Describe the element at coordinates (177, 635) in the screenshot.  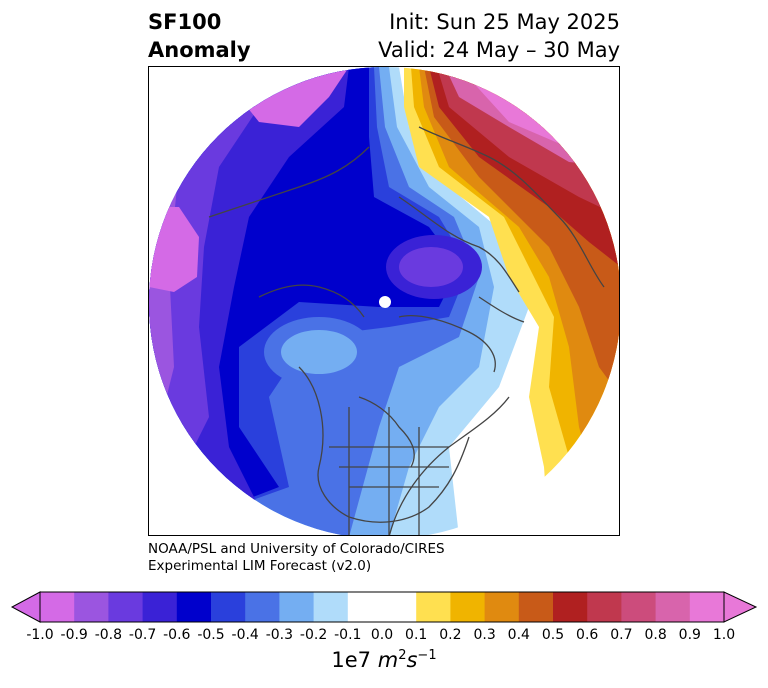
I see `colorbar-tick-label: -0.6` at that location.